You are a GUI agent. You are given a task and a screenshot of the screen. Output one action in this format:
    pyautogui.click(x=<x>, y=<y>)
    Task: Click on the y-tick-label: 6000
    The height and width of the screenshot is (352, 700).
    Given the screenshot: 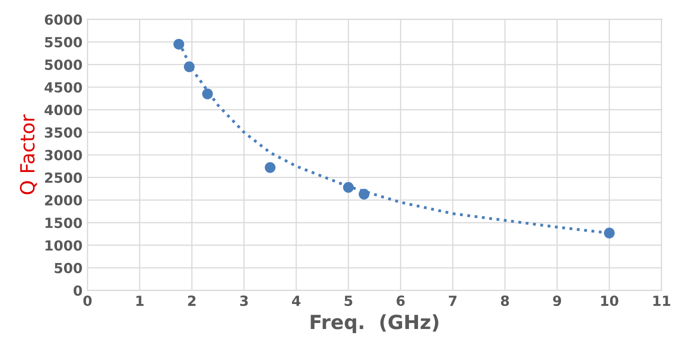 What is the action you would take?
    pyautogui.click(x=63, y=19)
    